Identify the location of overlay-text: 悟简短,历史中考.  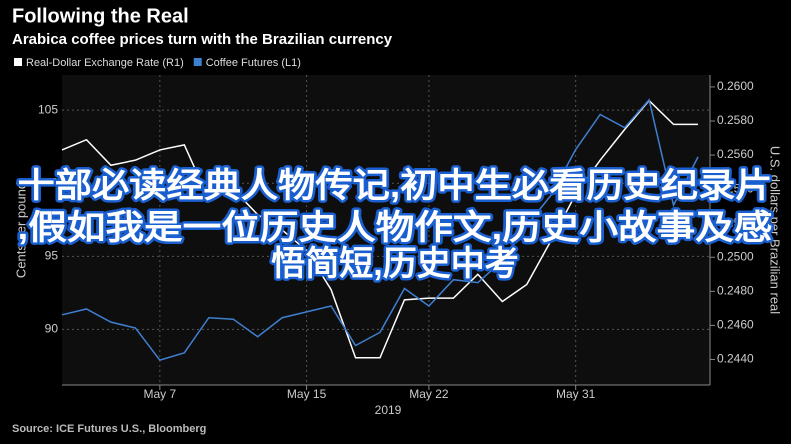
(394, 264).